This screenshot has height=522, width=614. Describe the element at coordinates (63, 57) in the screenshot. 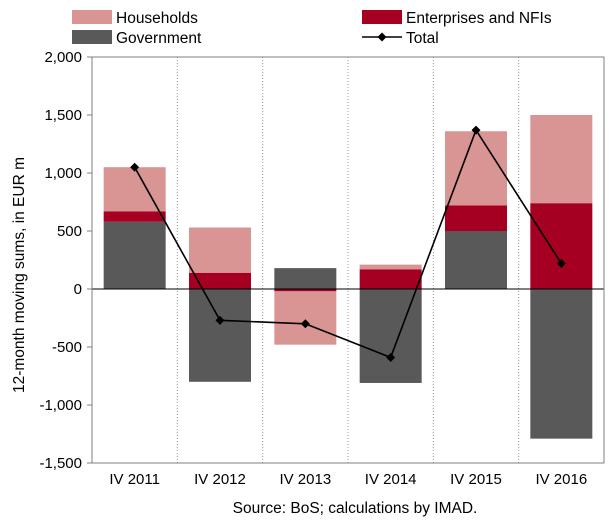

I see `y-tick-label: 2,000` at that location.